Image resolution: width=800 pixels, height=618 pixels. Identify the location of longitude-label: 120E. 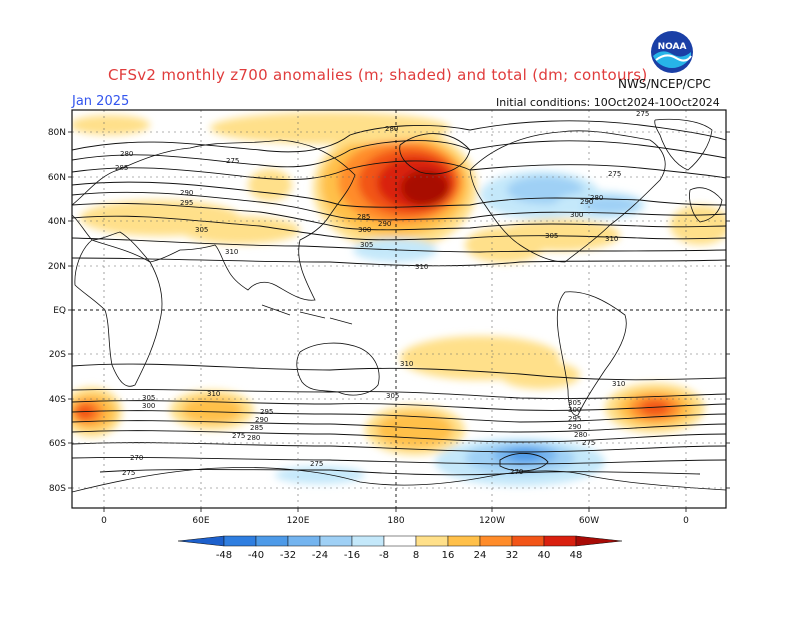
(298, 521).